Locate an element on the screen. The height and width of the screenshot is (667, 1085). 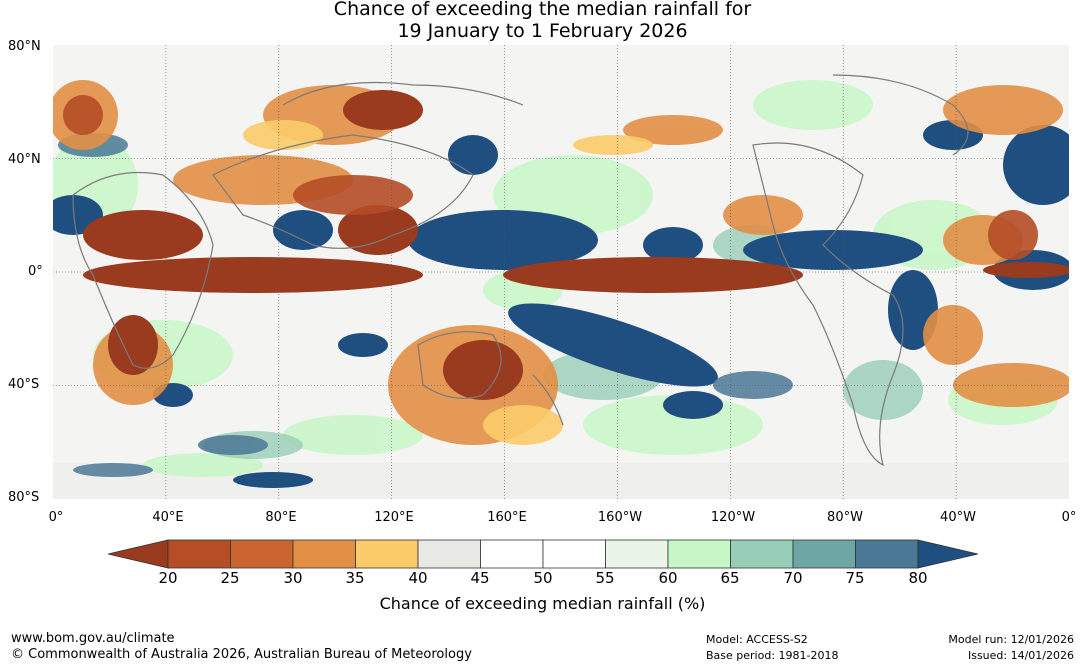
colorbar-tick: 55 is located at coordinates (605, 578).